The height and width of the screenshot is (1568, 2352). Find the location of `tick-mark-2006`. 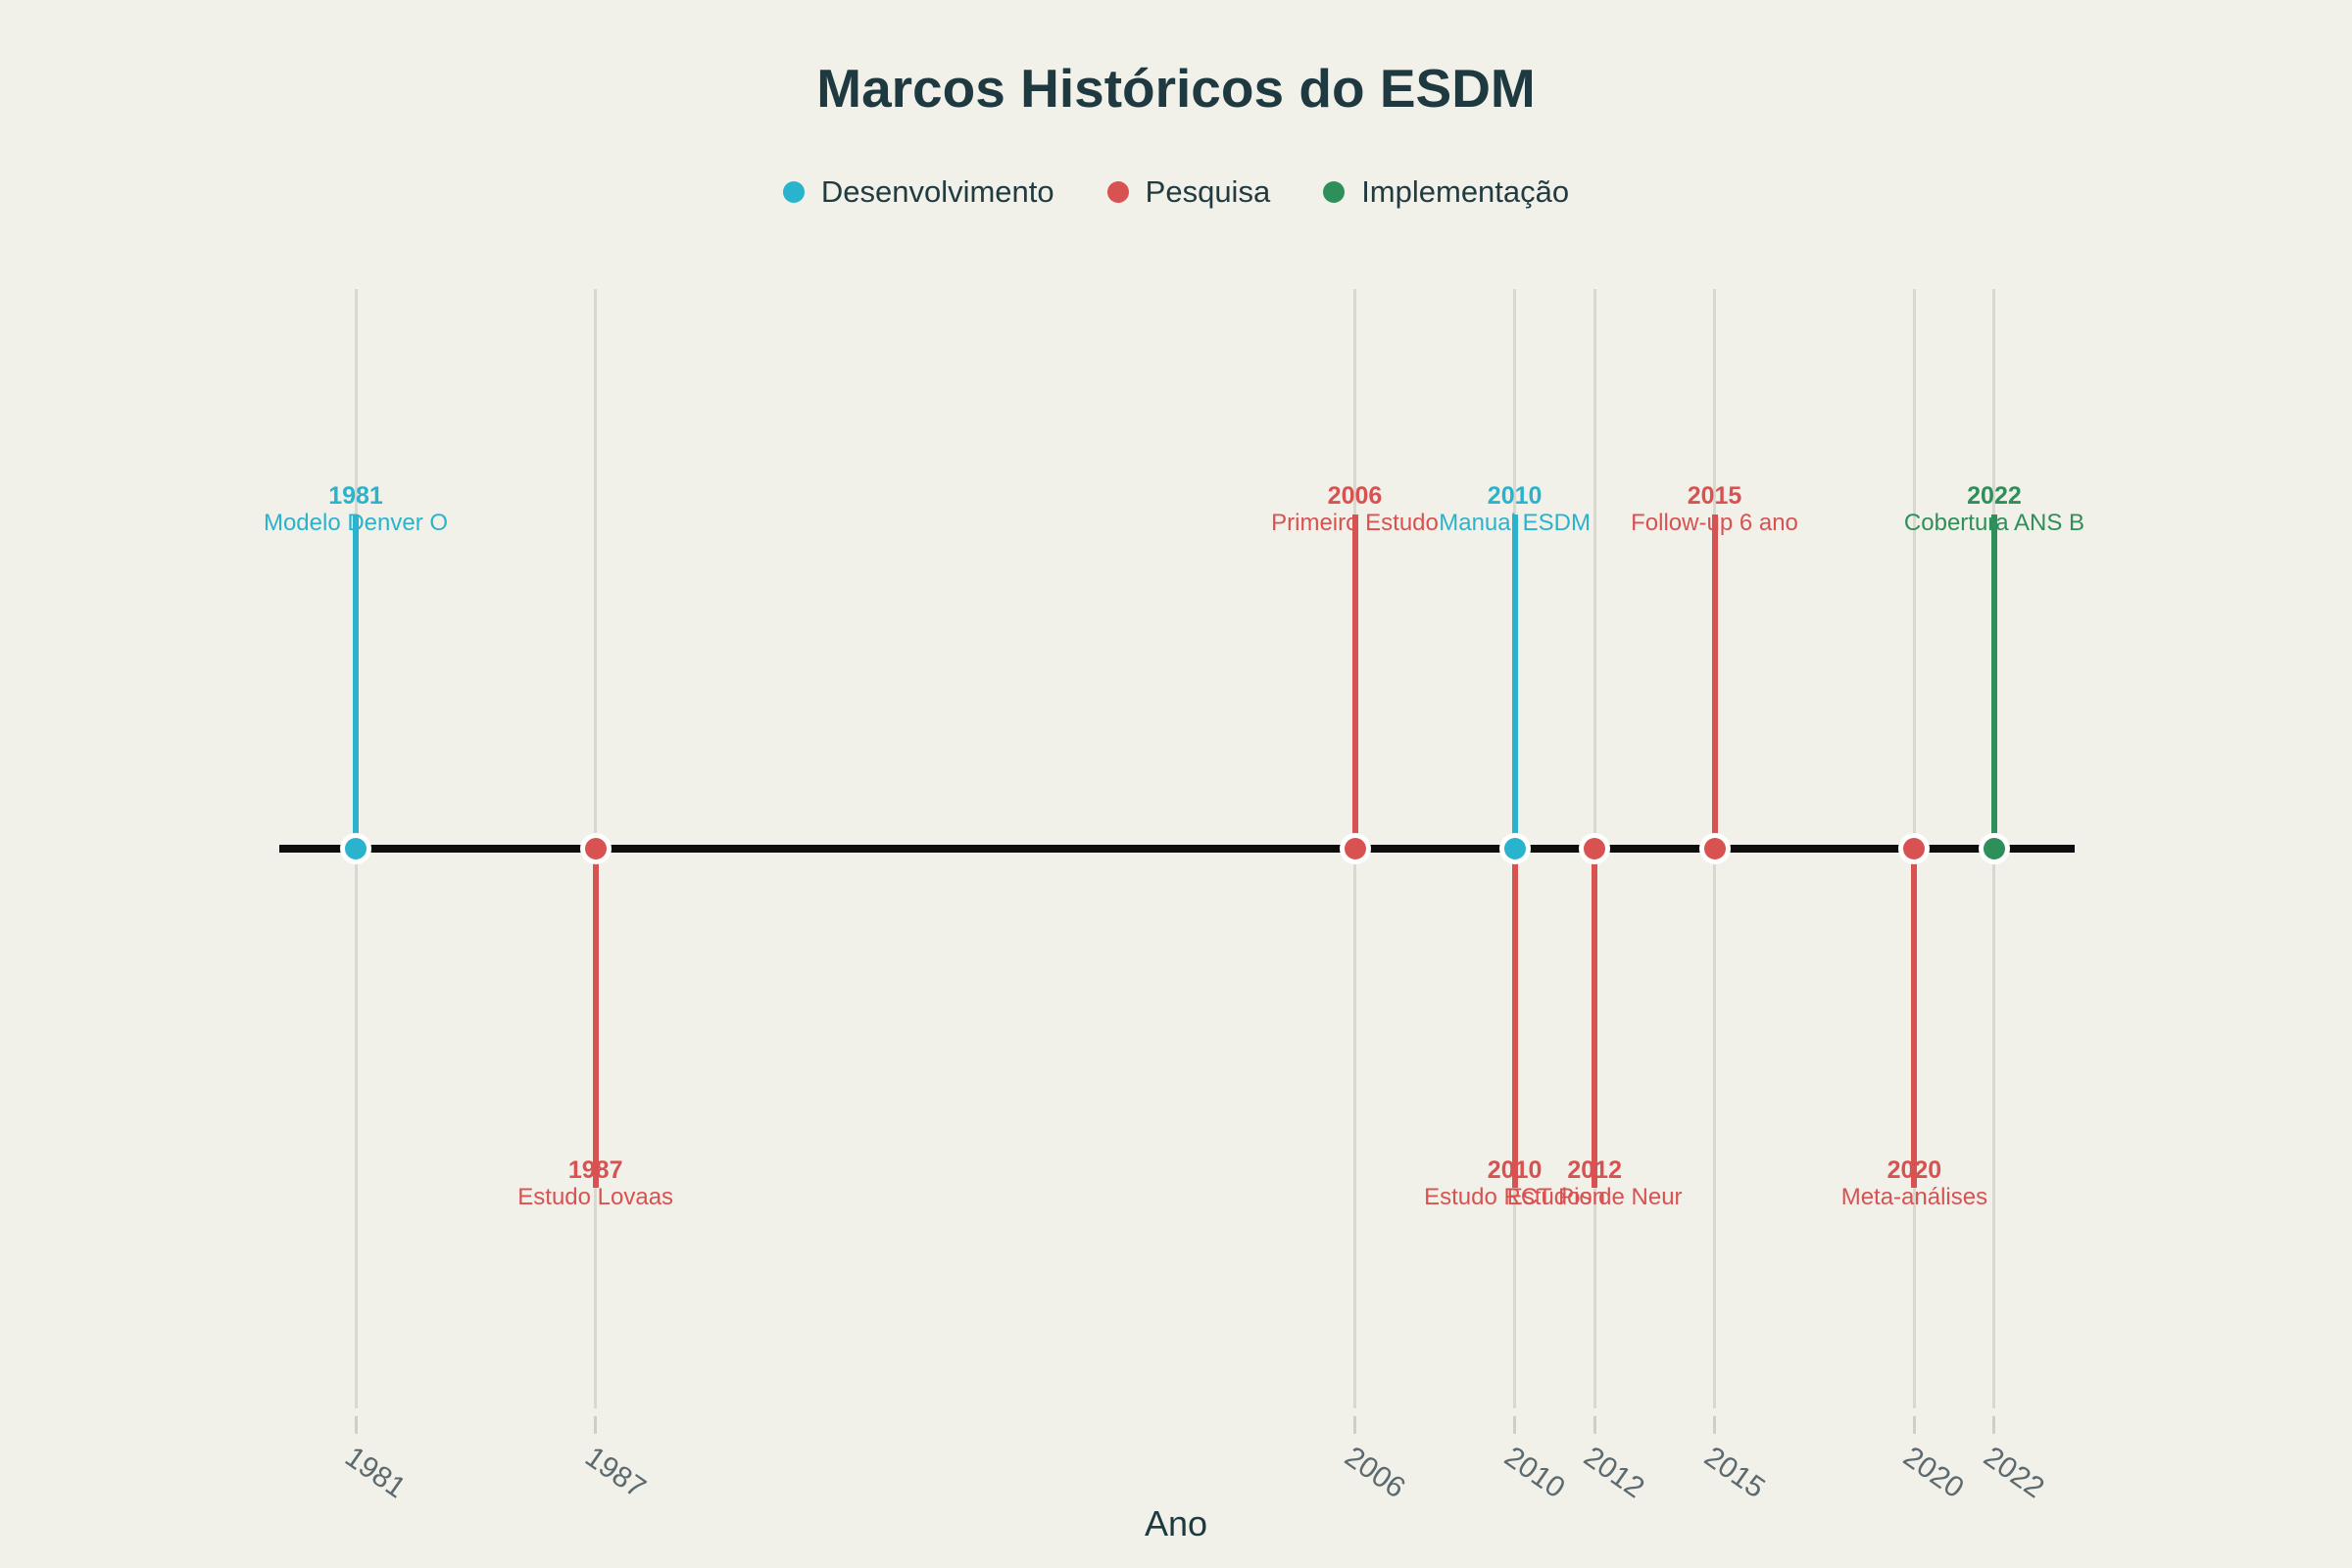

tick-mark-2006 is located at coordinates (1354, 1425).